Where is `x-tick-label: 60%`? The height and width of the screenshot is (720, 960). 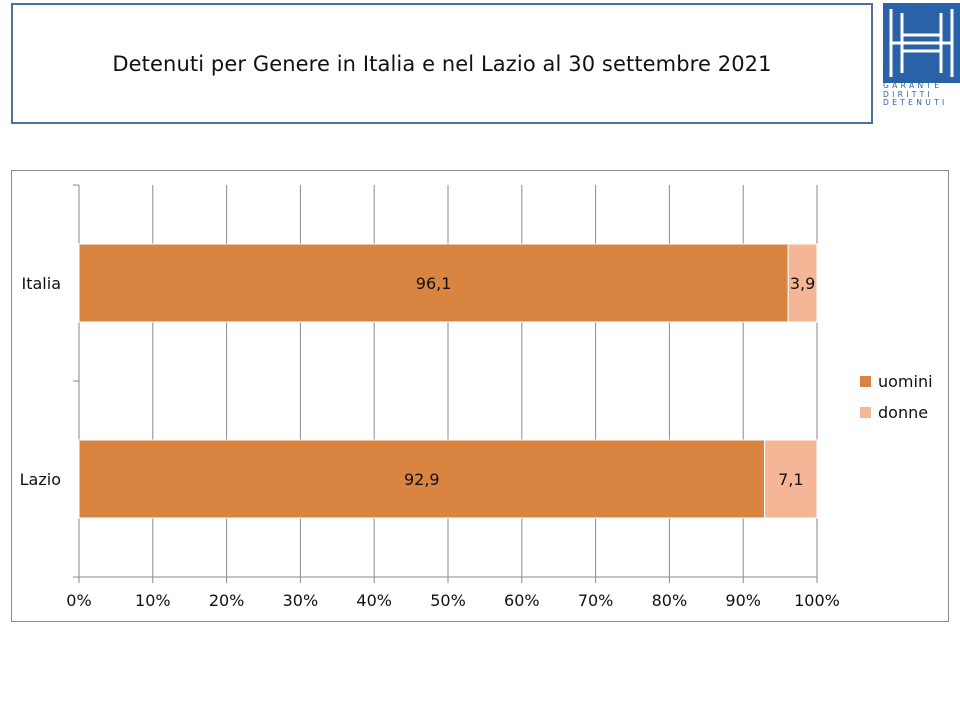
x-tick-label: 60% is located at coordinates (522, 600).